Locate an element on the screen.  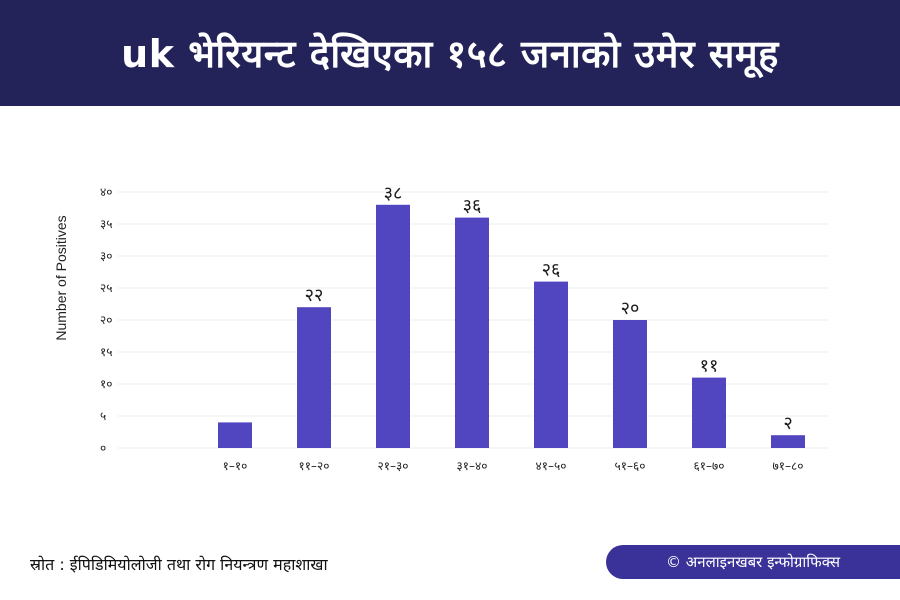
x-tick-label: ४१–५० is located at coordinates (551, 466).